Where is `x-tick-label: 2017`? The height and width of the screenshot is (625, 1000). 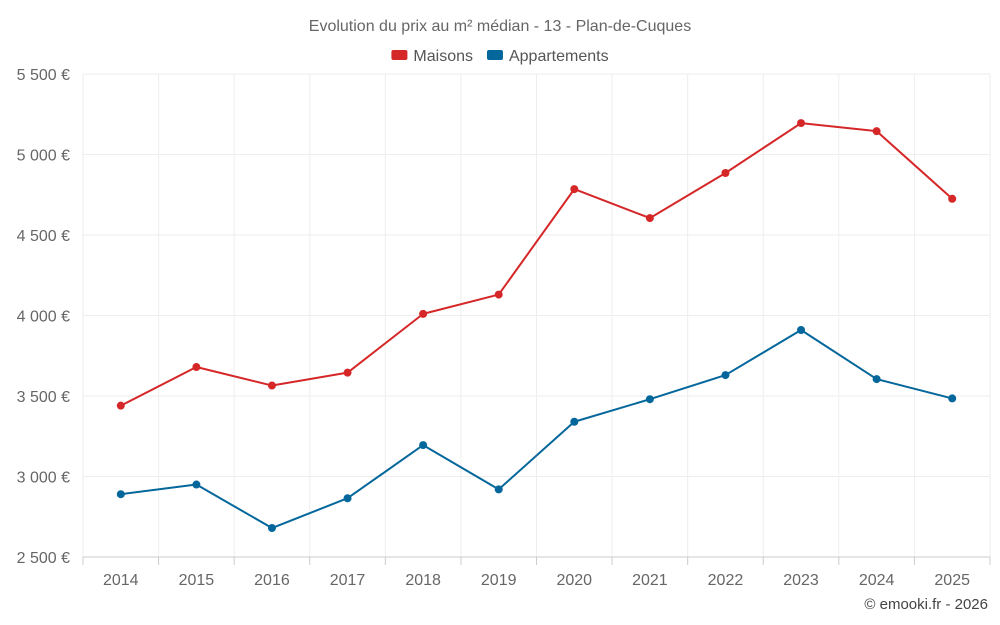 x-tick-label: 2017 is located at coordinates (348, 580).